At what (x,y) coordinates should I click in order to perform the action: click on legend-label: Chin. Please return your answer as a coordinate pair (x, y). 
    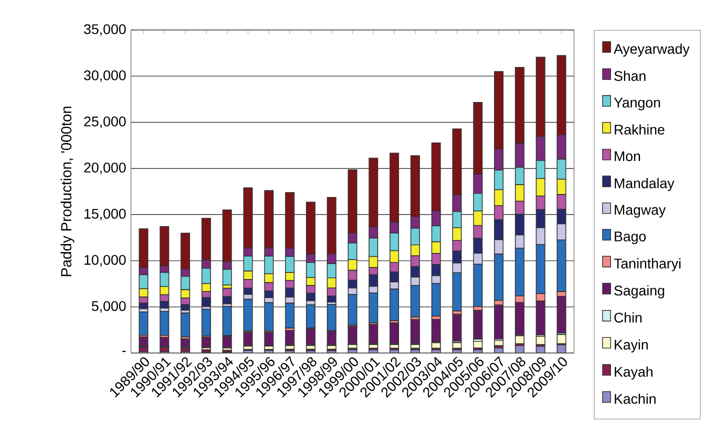
    Looking at the image, I should click on (628, 317).